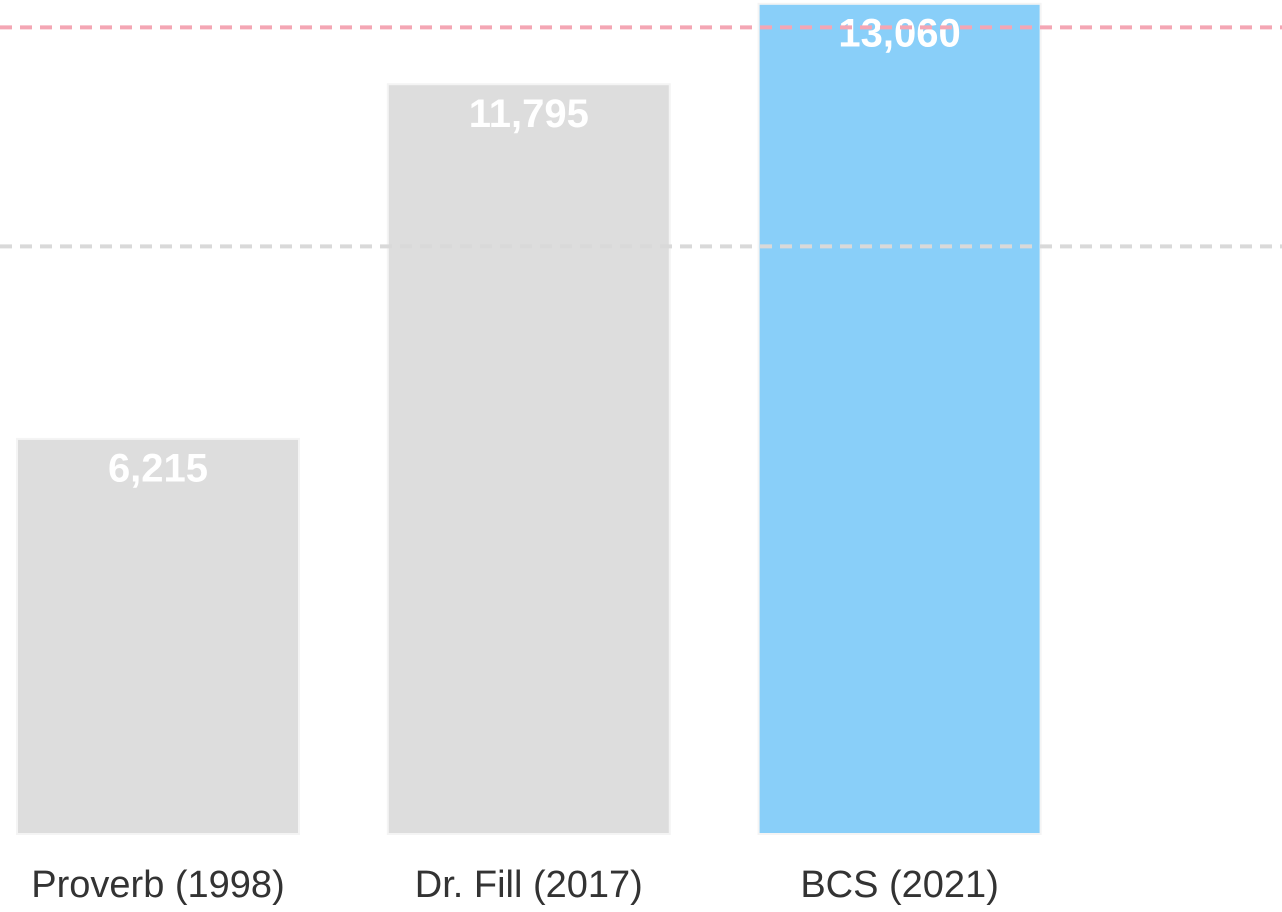  What do you see at coordinates (158, 636) in the screenshot?
I see `bar` at bounding box center [158, 636].